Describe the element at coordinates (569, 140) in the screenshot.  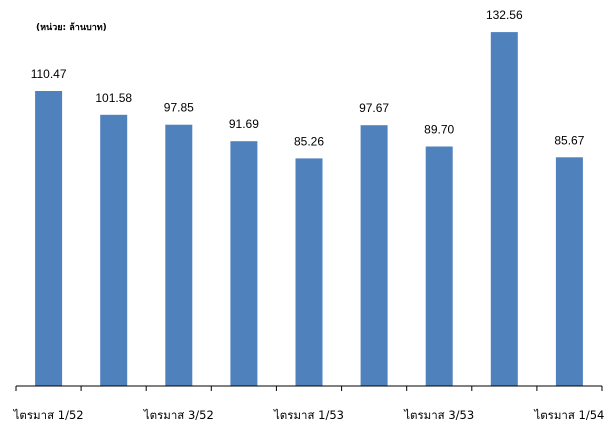
I see `data-label-9: 85.67` at that location.